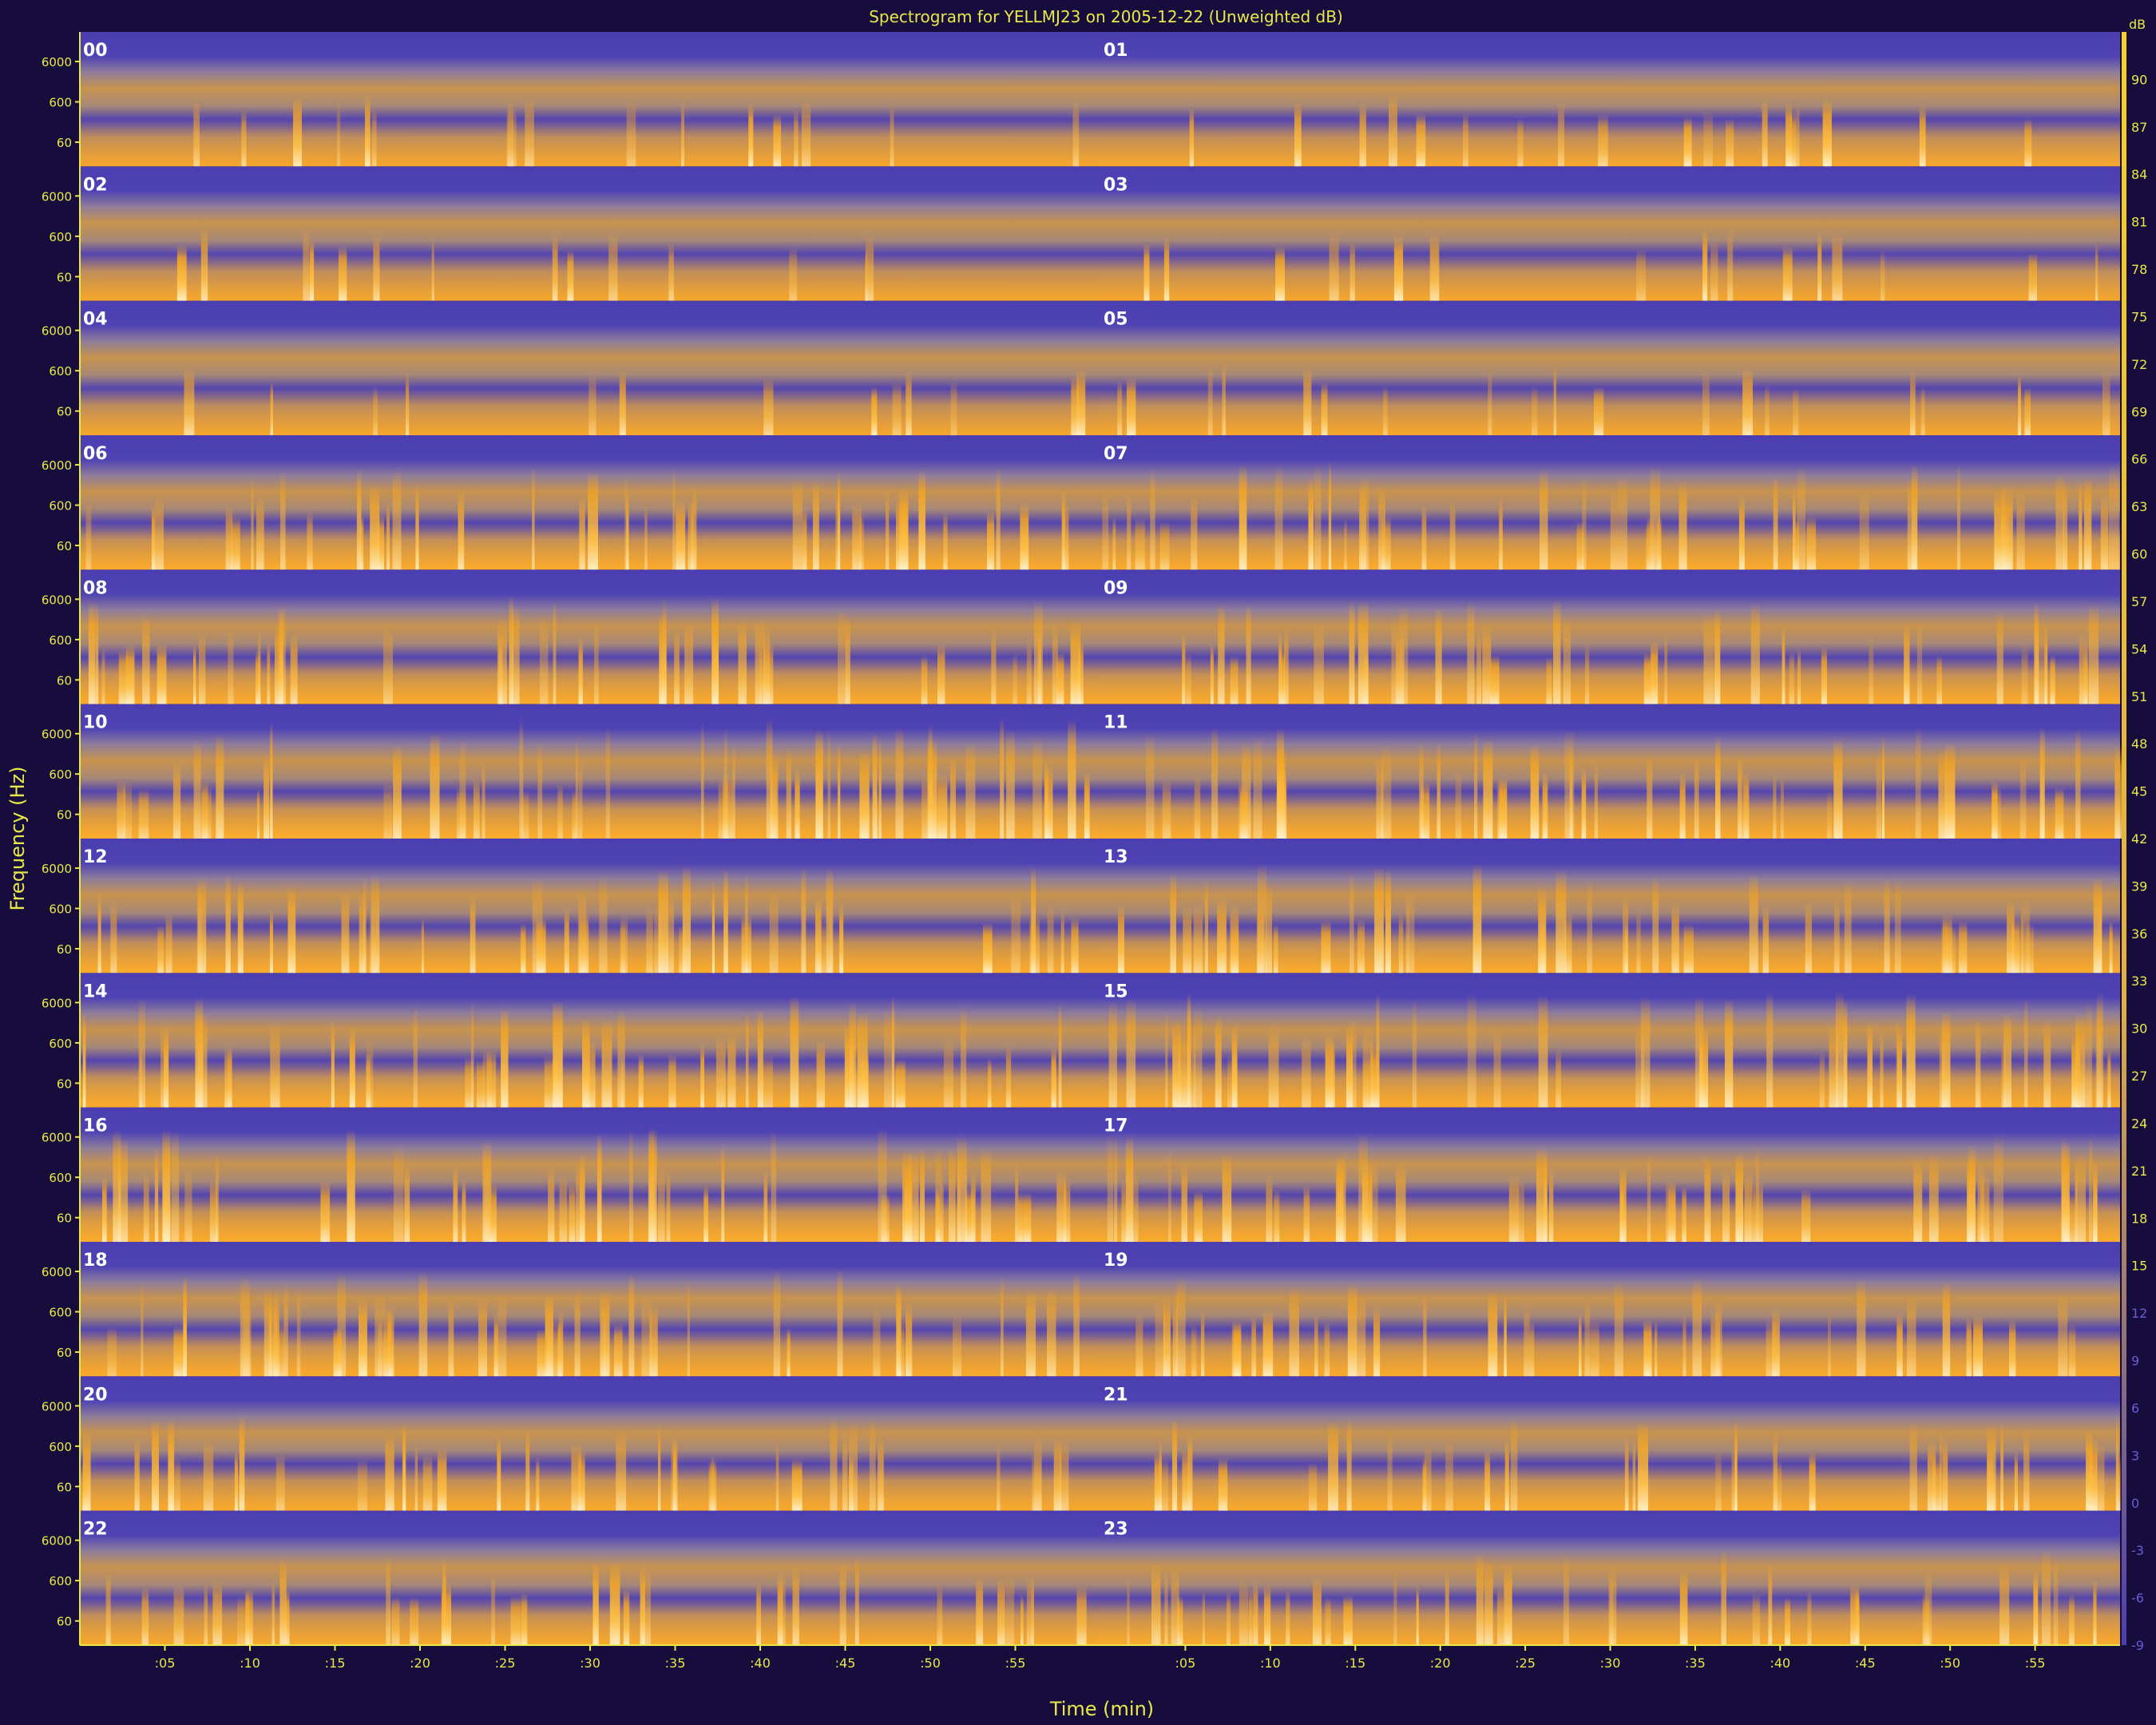 The image size is (2156, 1725). I want to click on low-frequency-band, so click(590, 1356).